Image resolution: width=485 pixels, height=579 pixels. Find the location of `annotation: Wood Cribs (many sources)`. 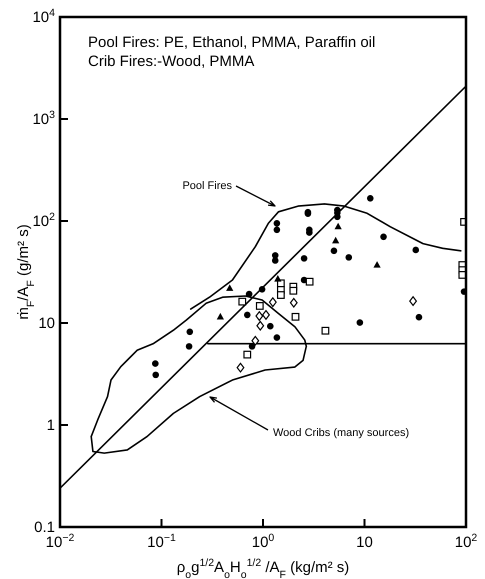

annotation: Wood Cribs (many sources) is located at coordinates (341, 433).